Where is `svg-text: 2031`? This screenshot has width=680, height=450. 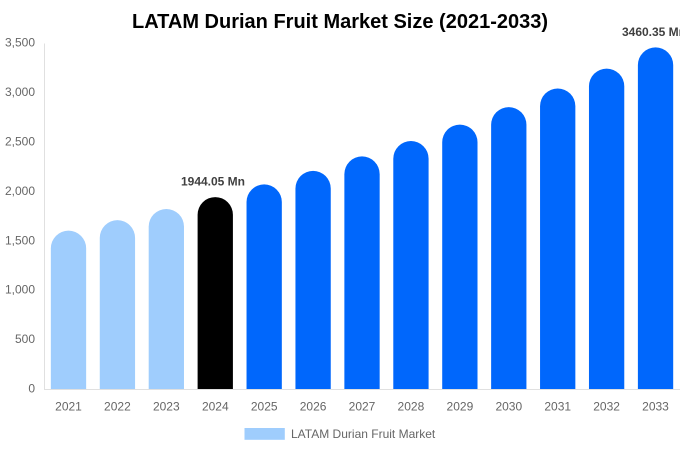
svg-text: 2031 is located at coordinates (557, 407).